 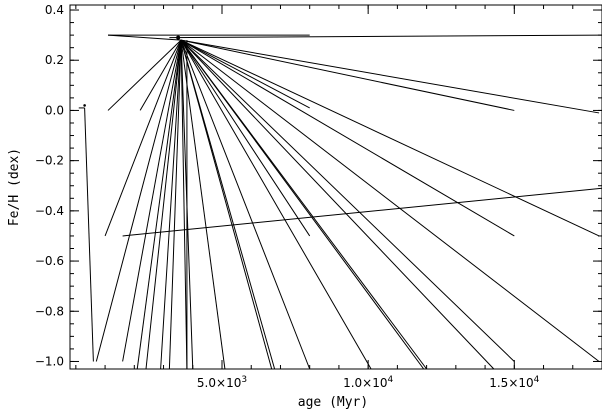 I want to click on x-tick-mantissa: 1.5, so click(x=498, y=383).